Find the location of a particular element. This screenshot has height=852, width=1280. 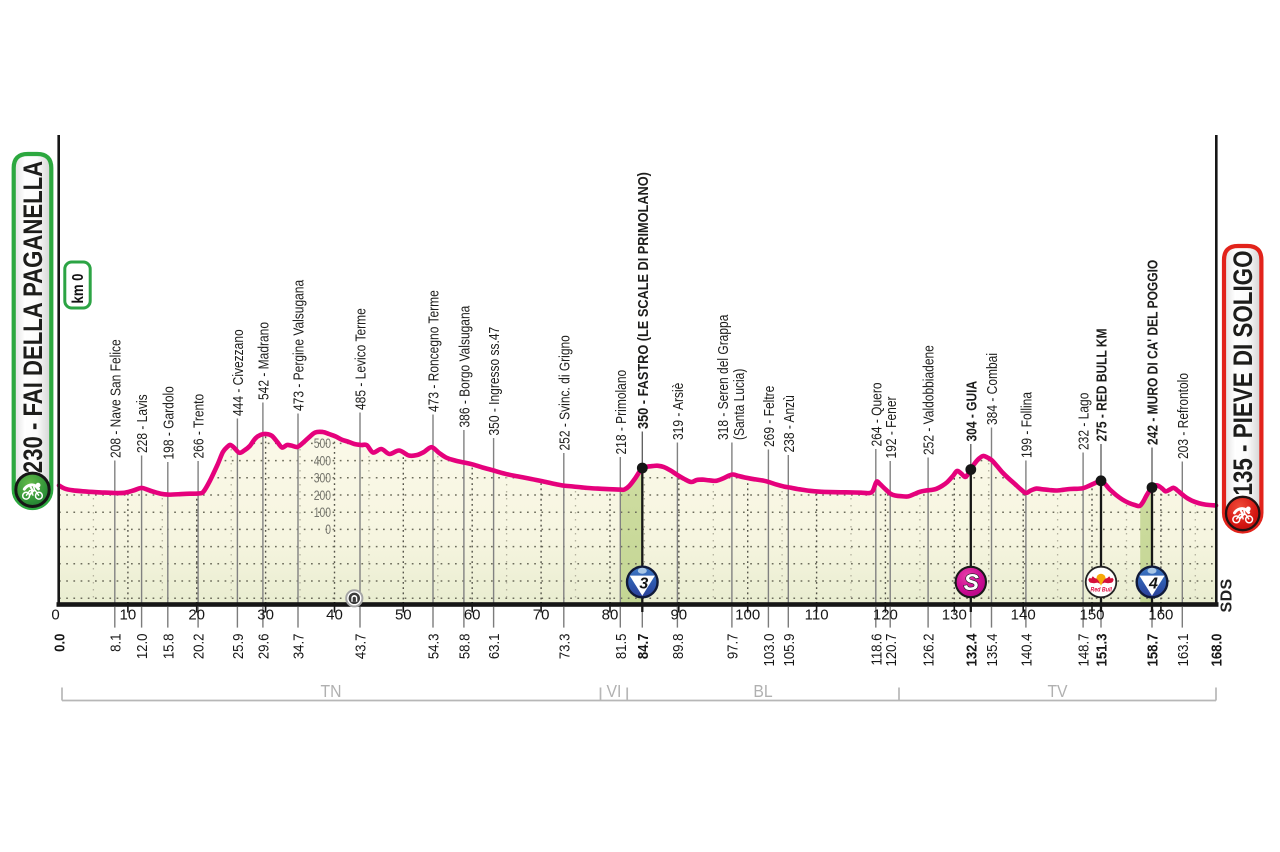

svg-text: 264 - Quero is located at coordinates (876, 414).